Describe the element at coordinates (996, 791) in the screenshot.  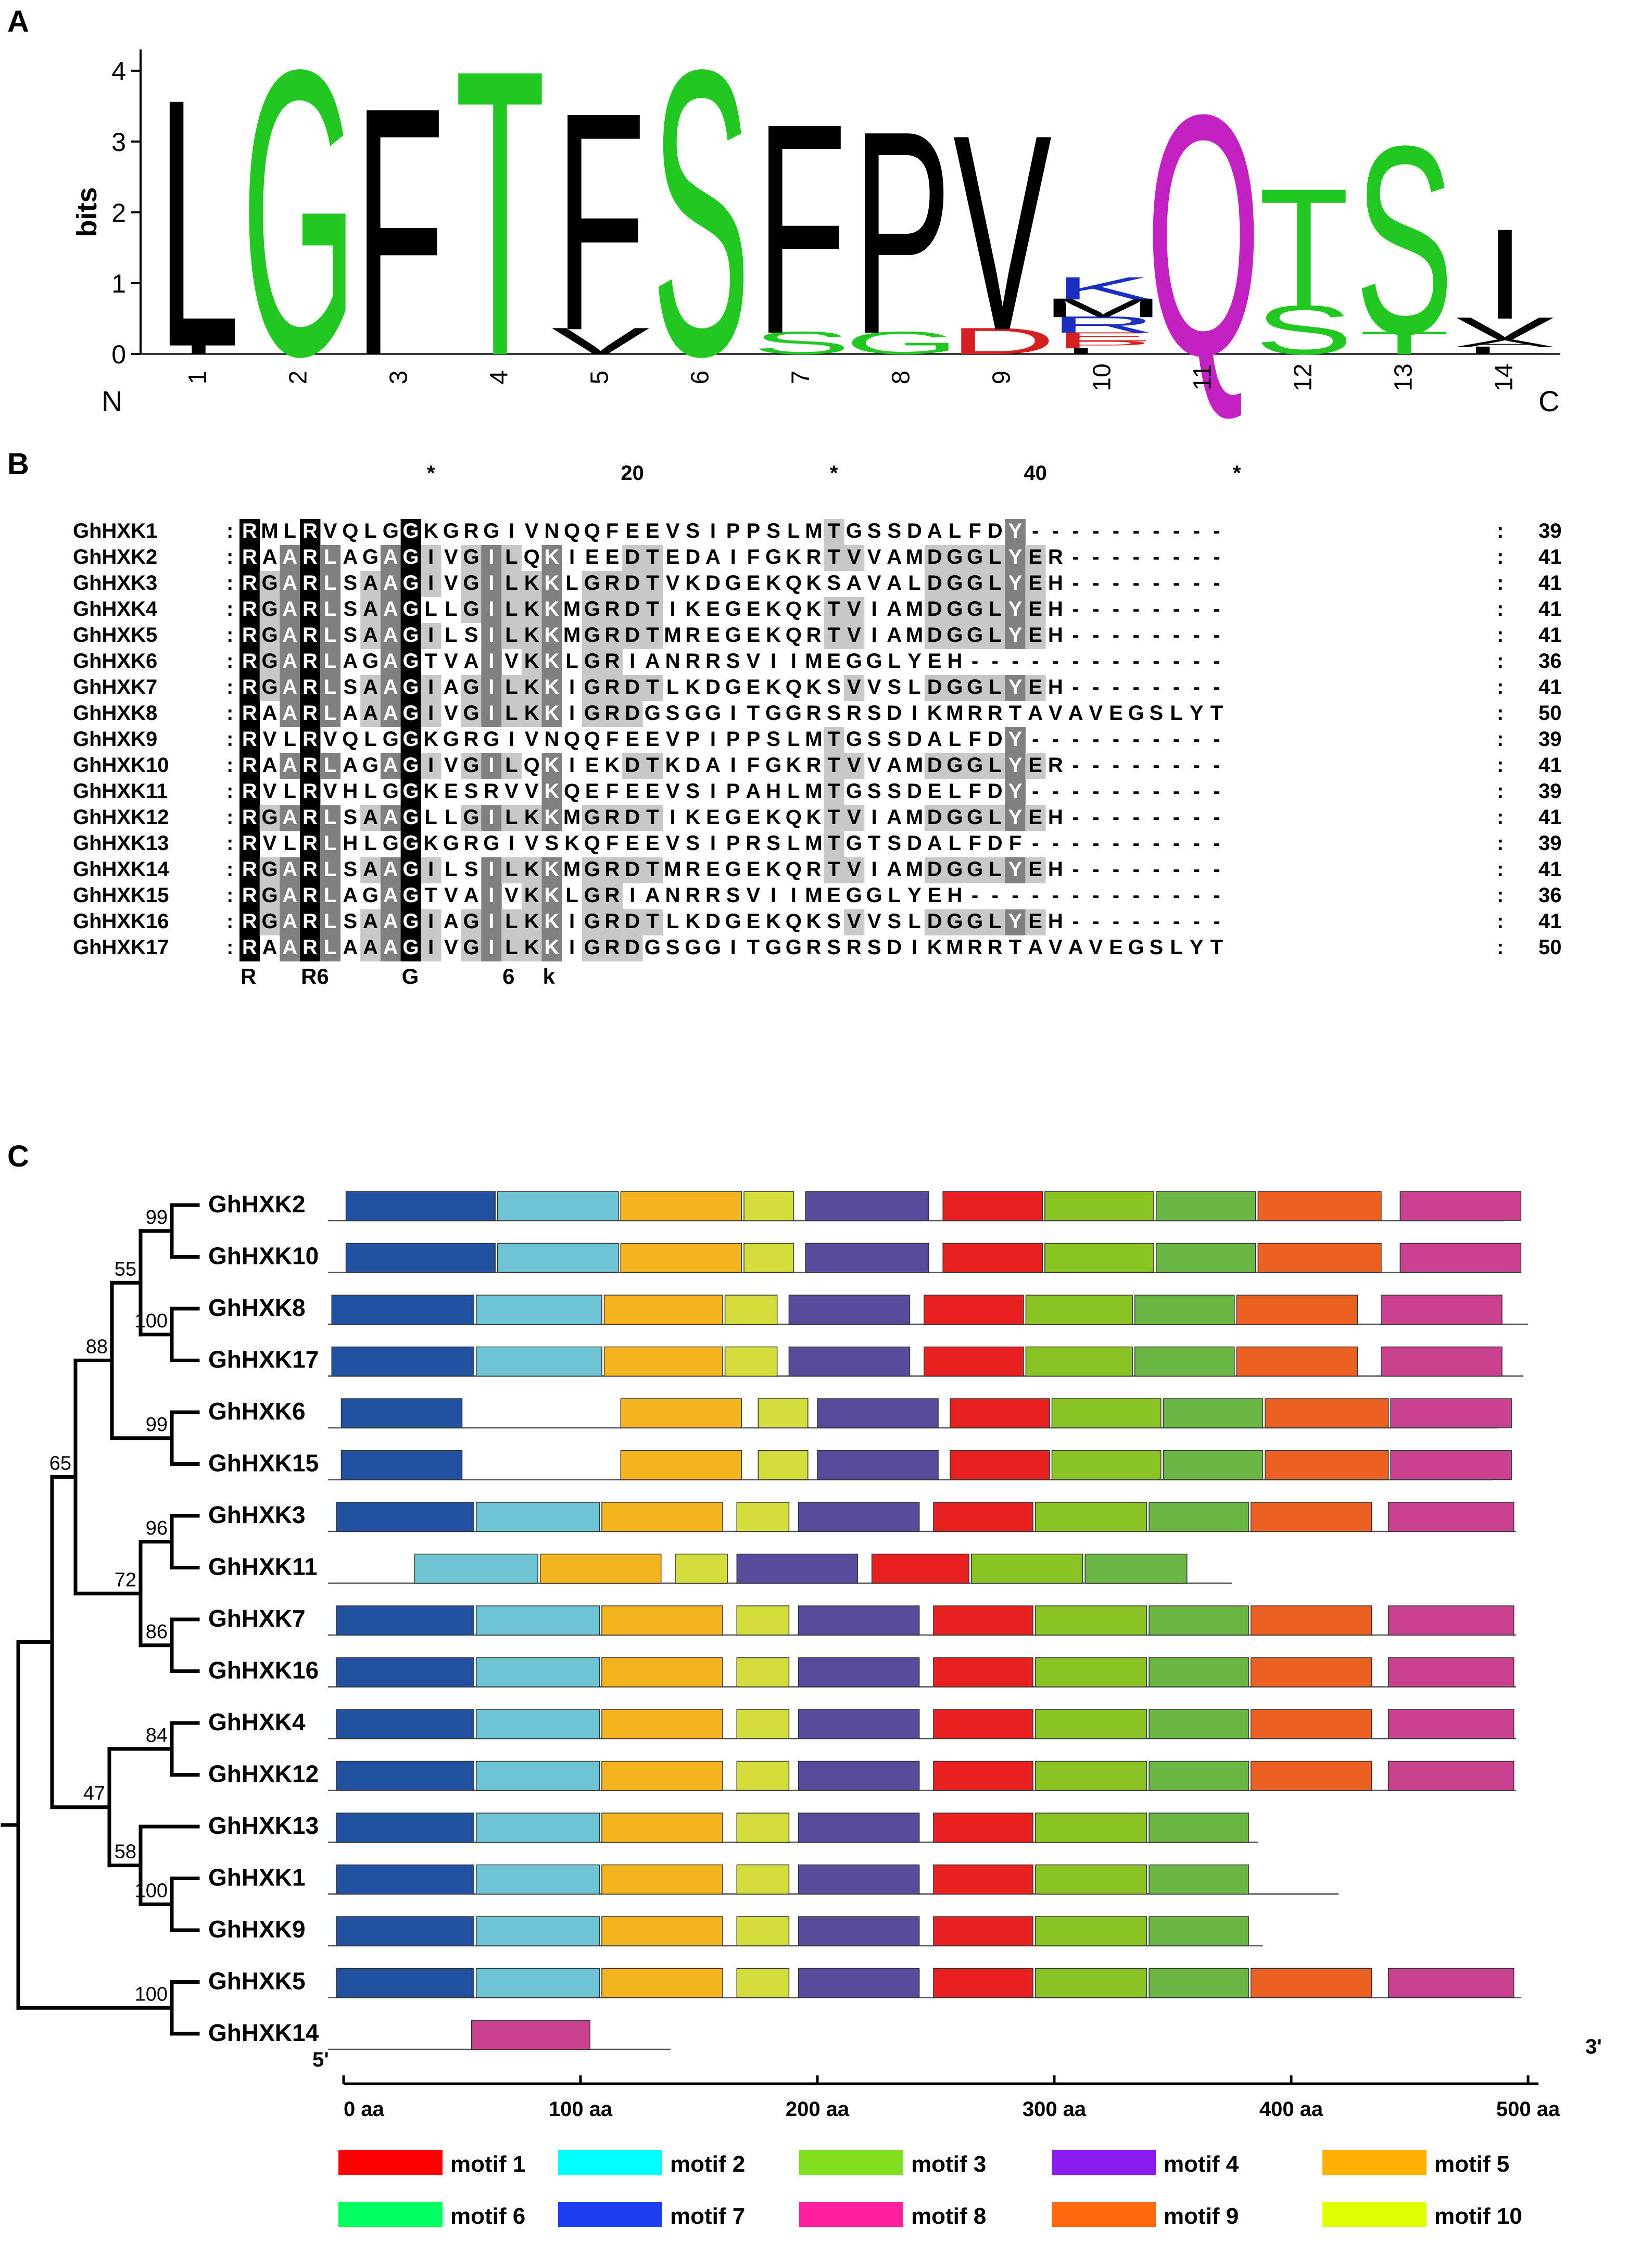
I see `alignment-residue: D` at that location.